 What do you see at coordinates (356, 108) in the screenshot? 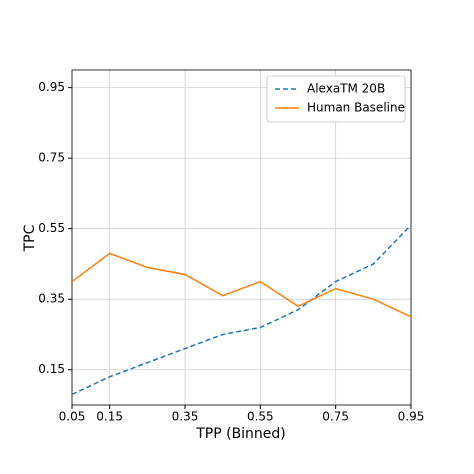
I see `legend-label: Human Baseline` at bounding box center [356, 108].